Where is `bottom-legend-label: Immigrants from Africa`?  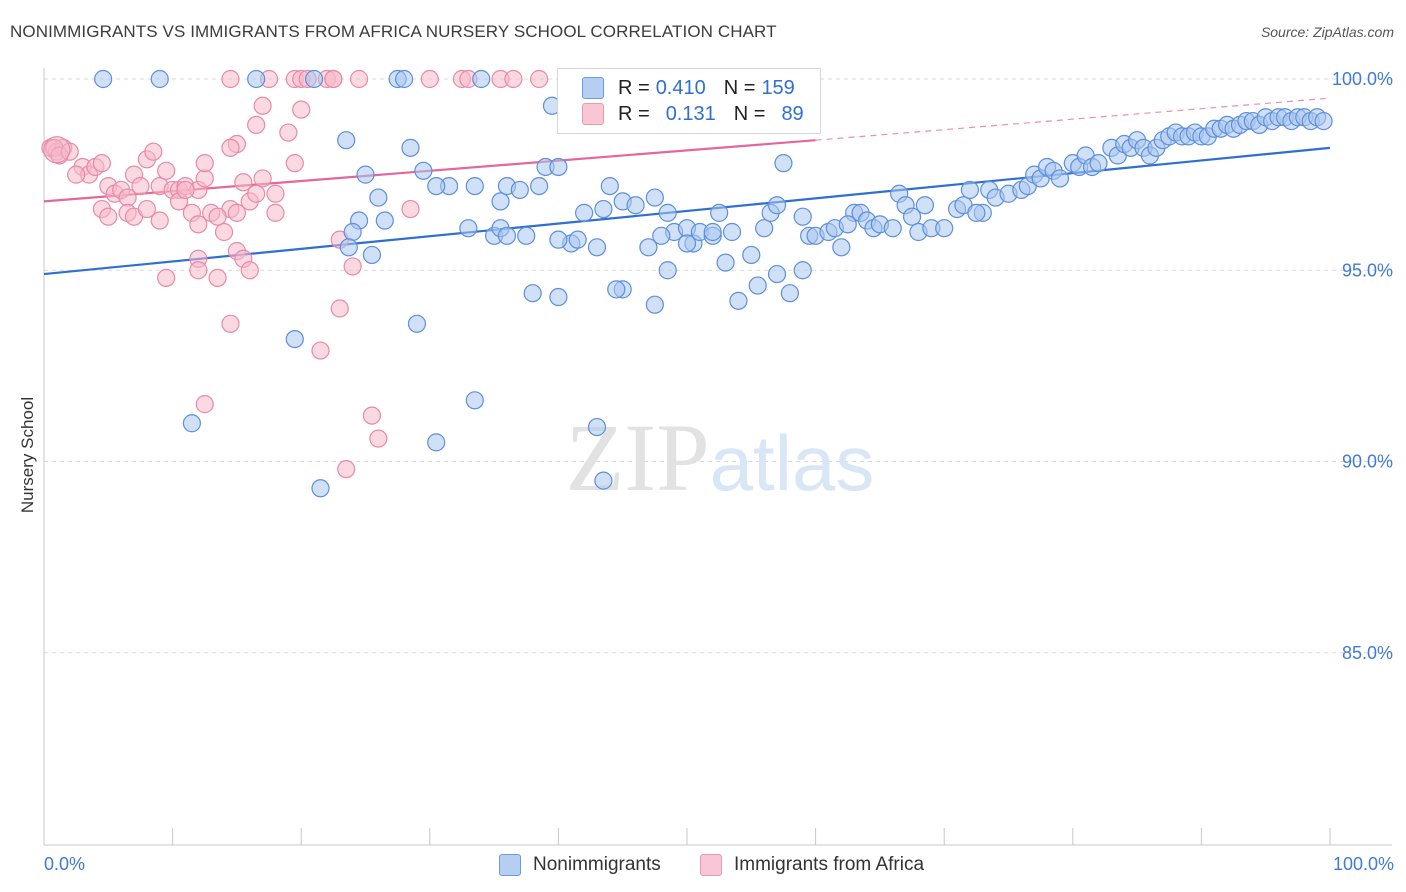
bottom-legend-label: Immigrants from Africa is located at coordinates (829, 864).